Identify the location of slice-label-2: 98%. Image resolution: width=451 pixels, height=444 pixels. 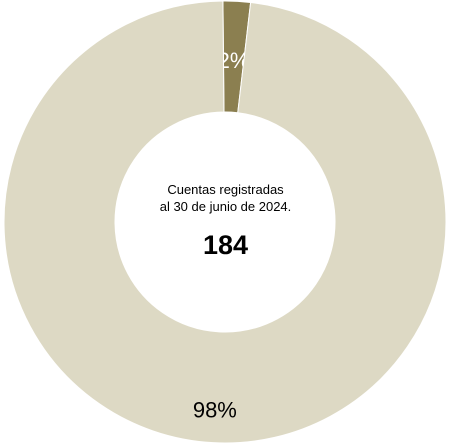
(215, 410).